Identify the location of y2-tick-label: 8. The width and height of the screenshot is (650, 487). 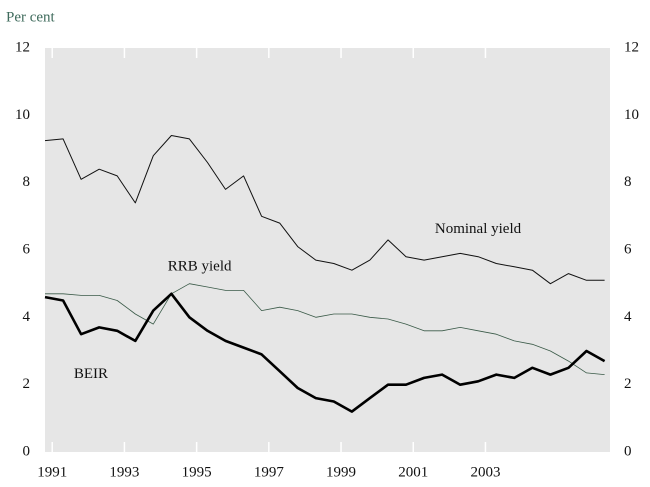
(628, 182).